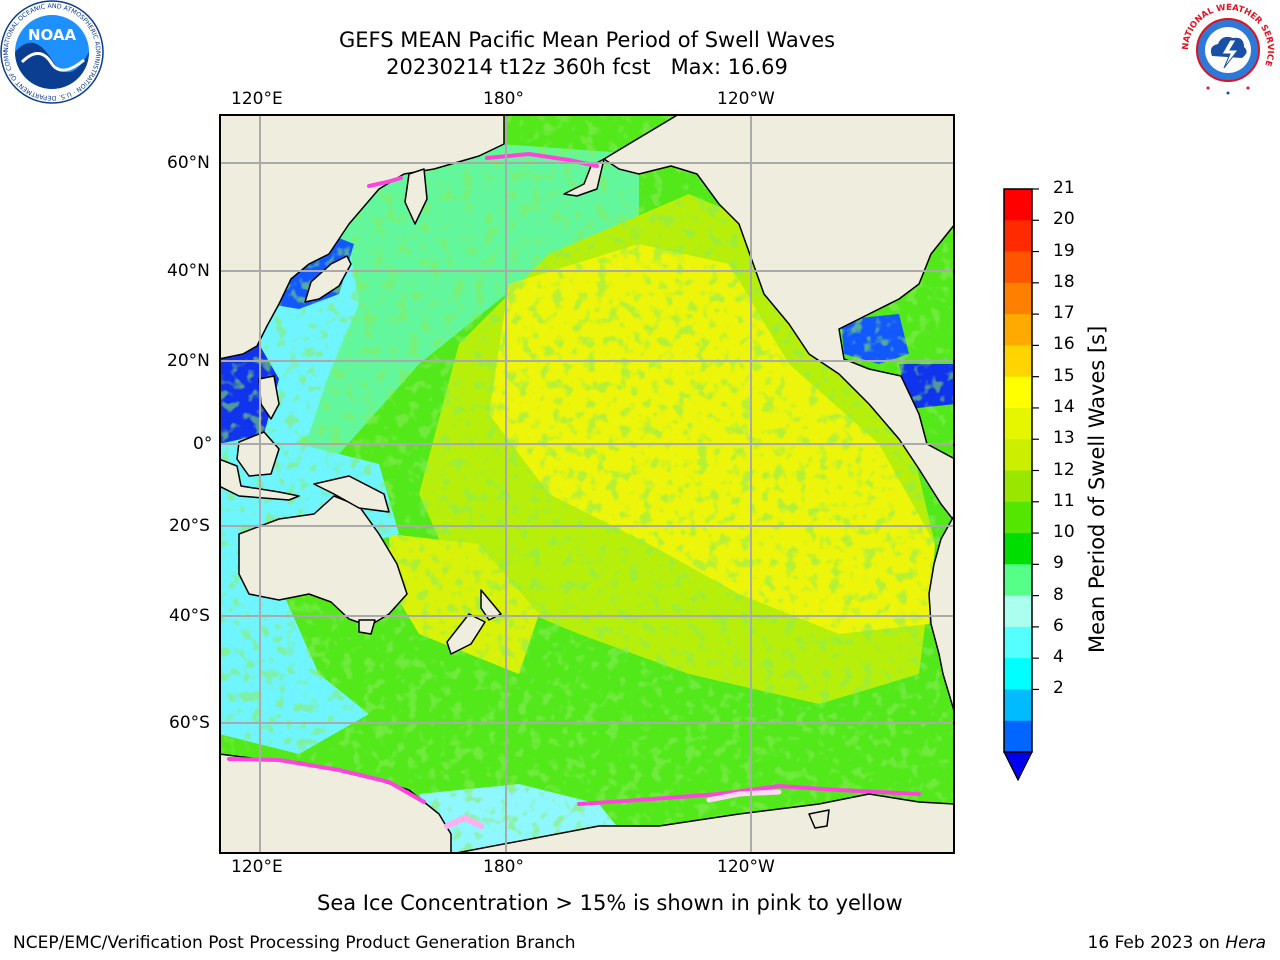  Describe the element at coordinates (52, 35) in the screenshot. I see `noaa-logo-text: NOAA` at that location.